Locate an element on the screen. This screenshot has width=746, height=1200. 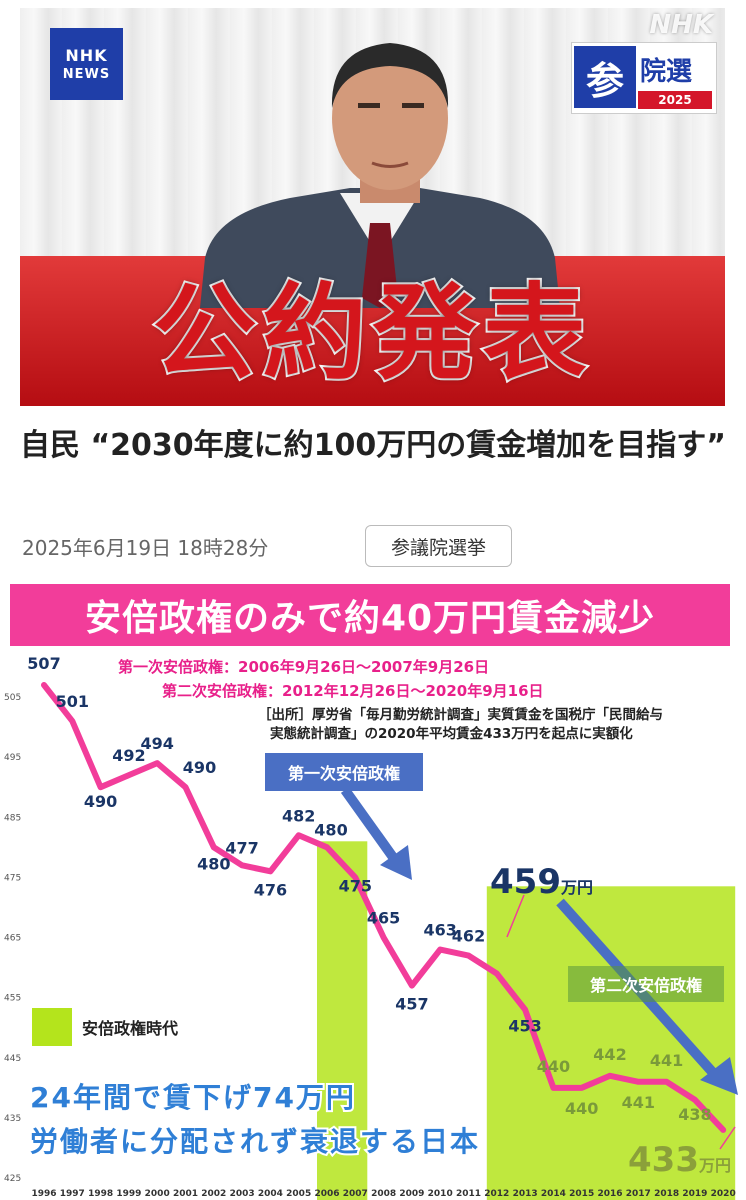
point-label-2017: 441 is located at coordinates (638, 1102).